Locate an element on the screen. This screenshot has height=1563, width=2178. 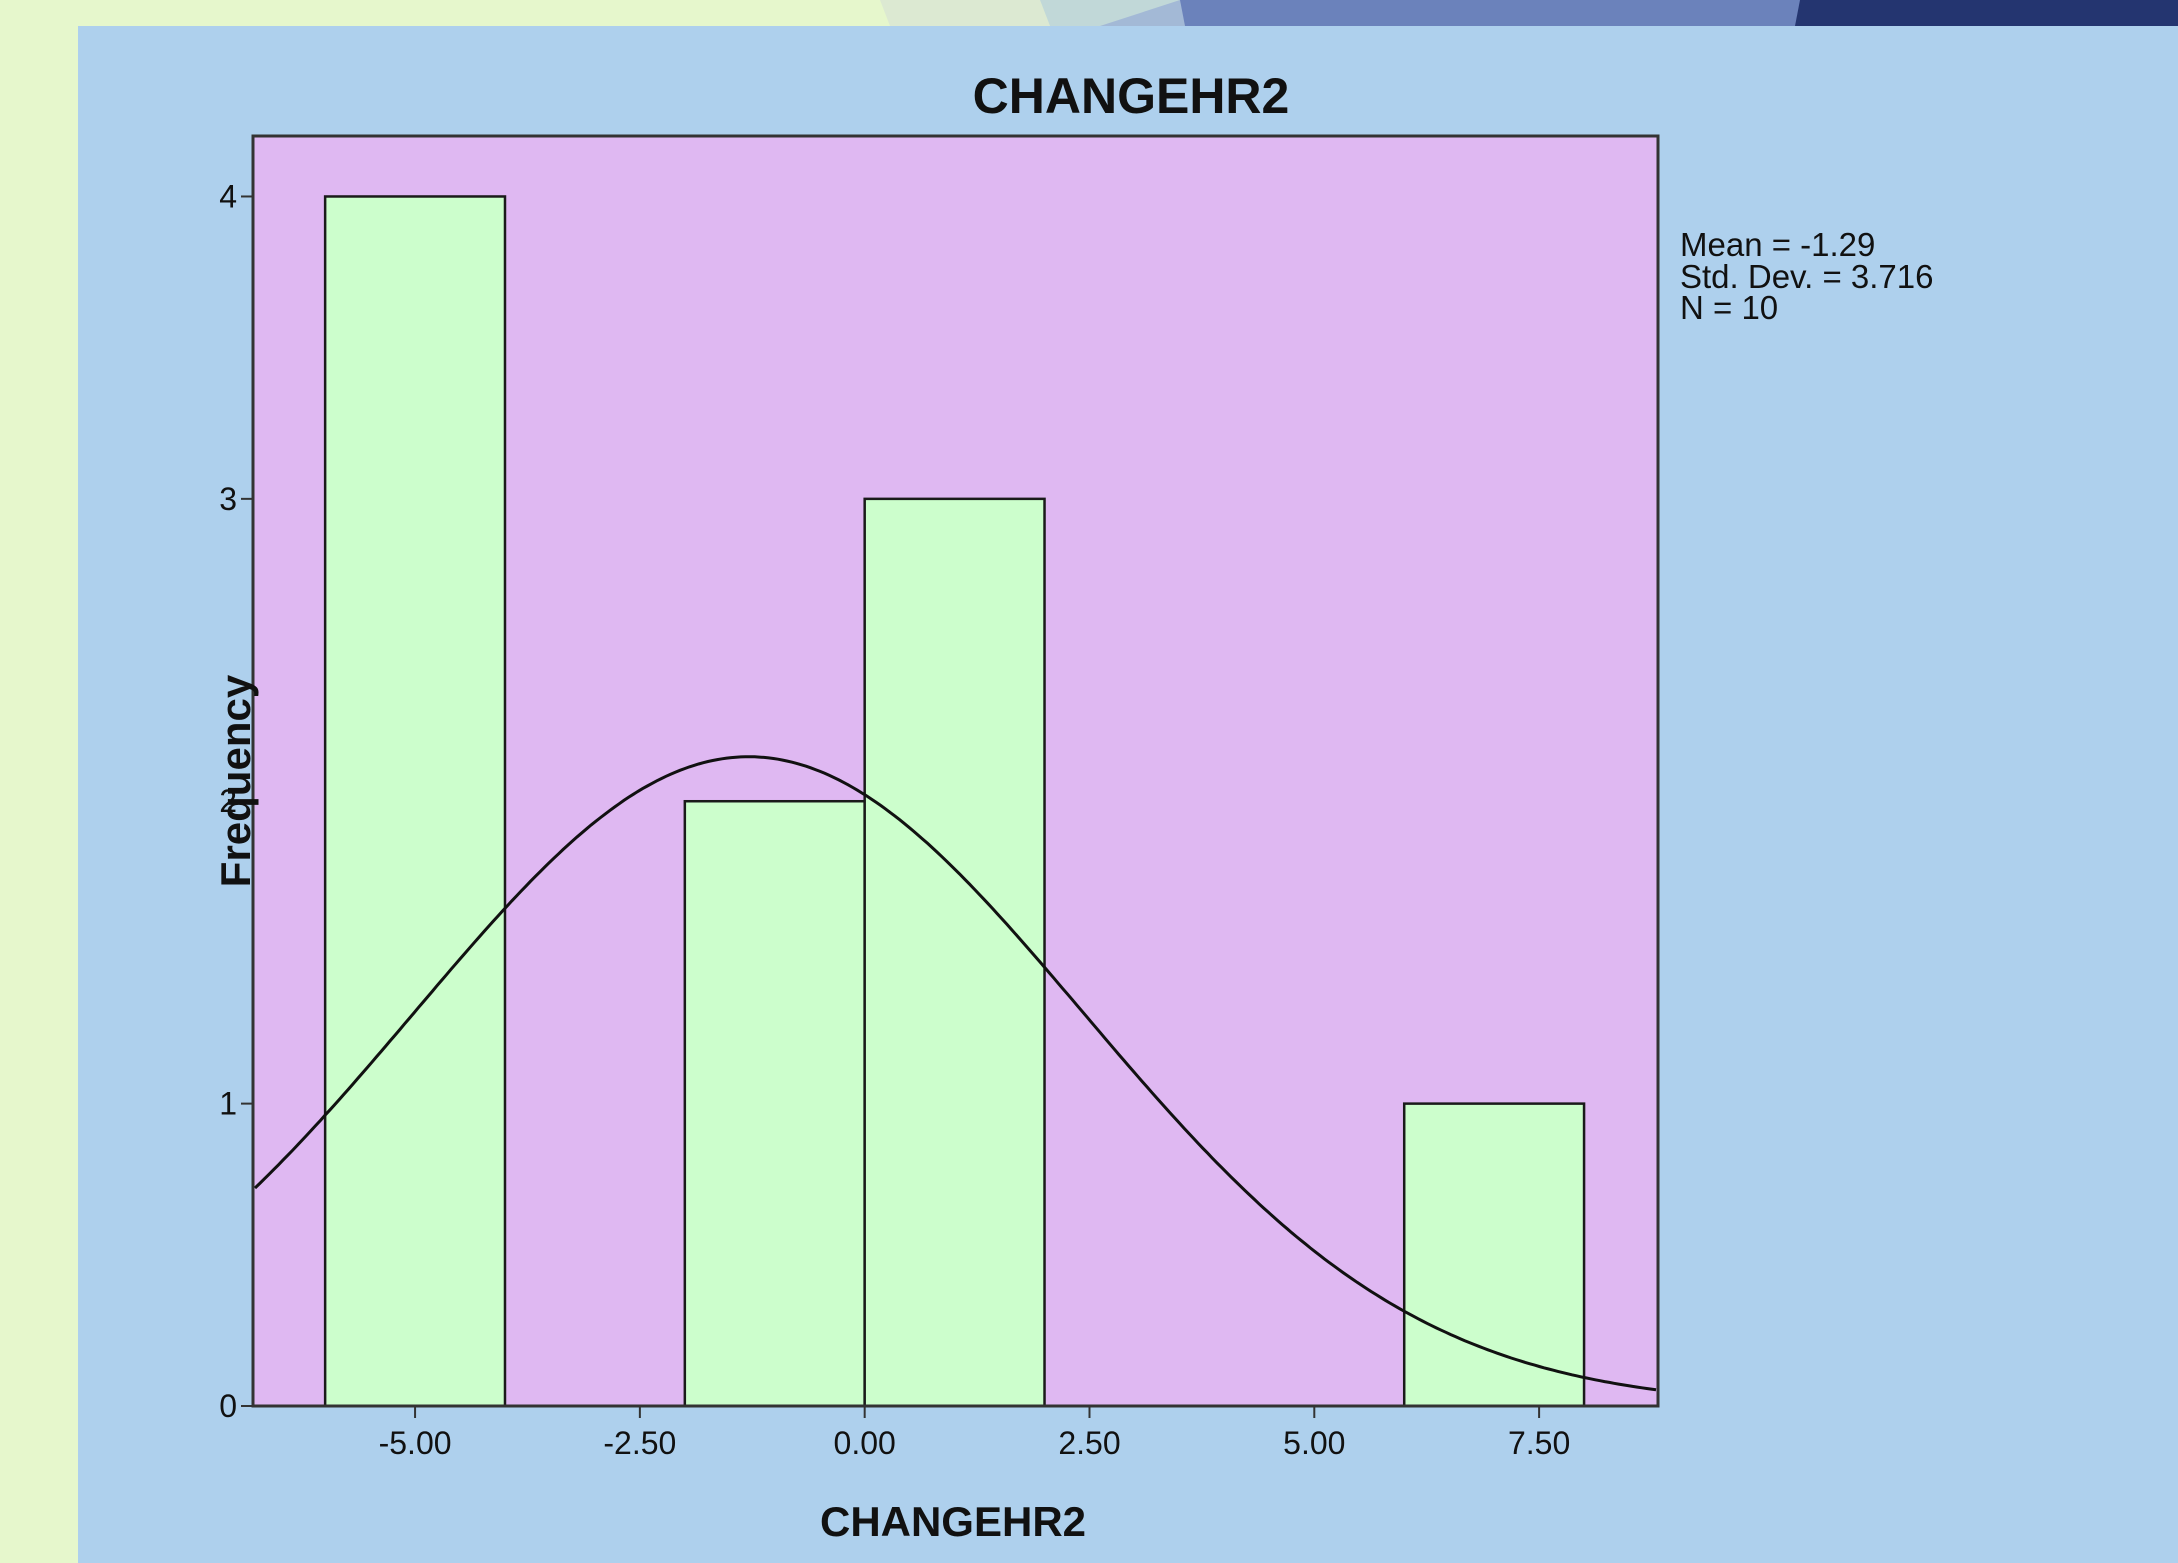
chart-title: CHANGEHR2 is located at coordinates (1131, 96).